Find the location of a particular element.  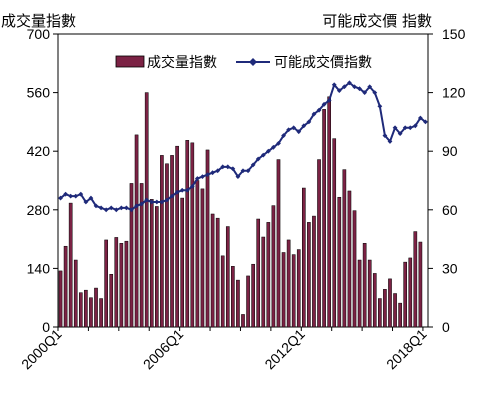

x-tick-label: 2012Q1 is located at coordinates (284, 349).